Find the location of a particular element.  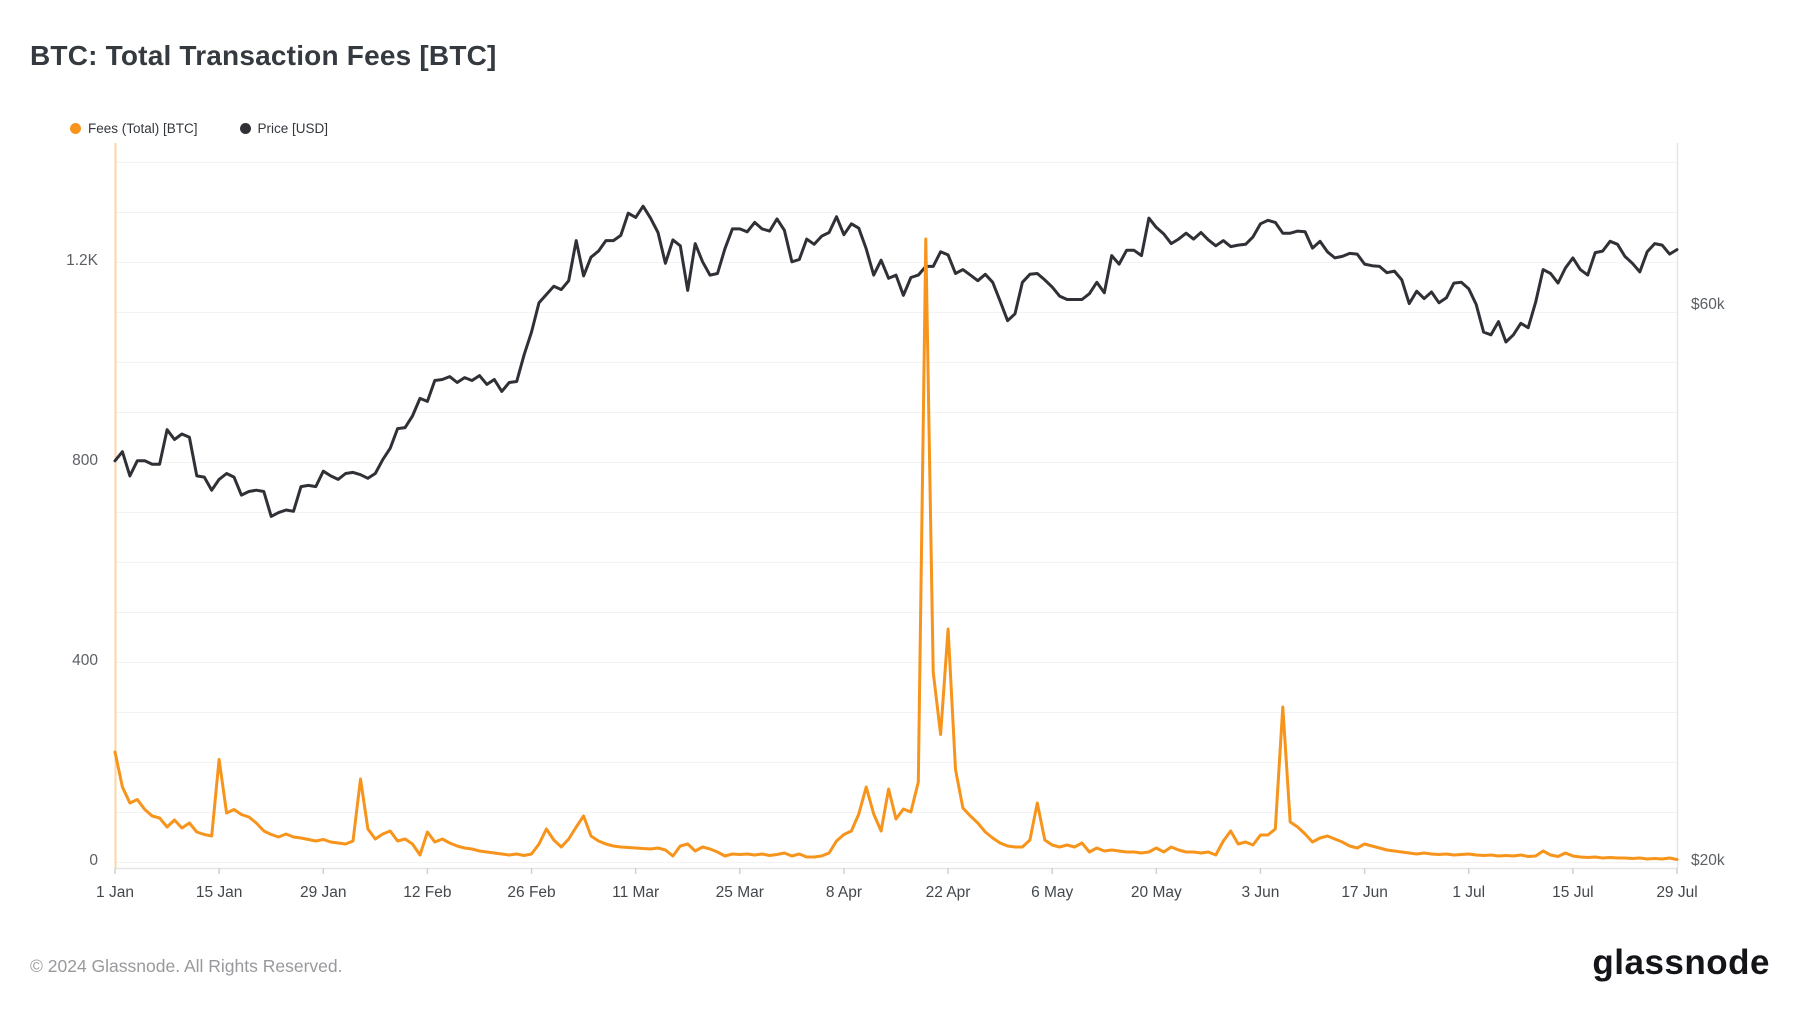

price-series-dot-icon is located at coordinates (245, 128).